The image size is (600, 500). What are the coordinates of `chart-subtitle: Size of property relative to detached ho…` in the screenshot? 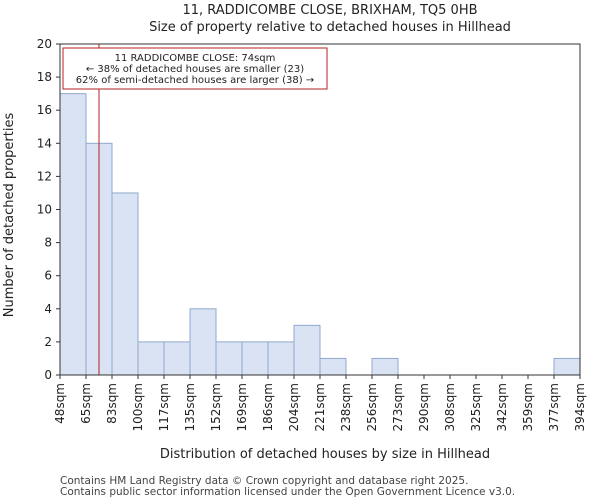 It's located at (330, 27).